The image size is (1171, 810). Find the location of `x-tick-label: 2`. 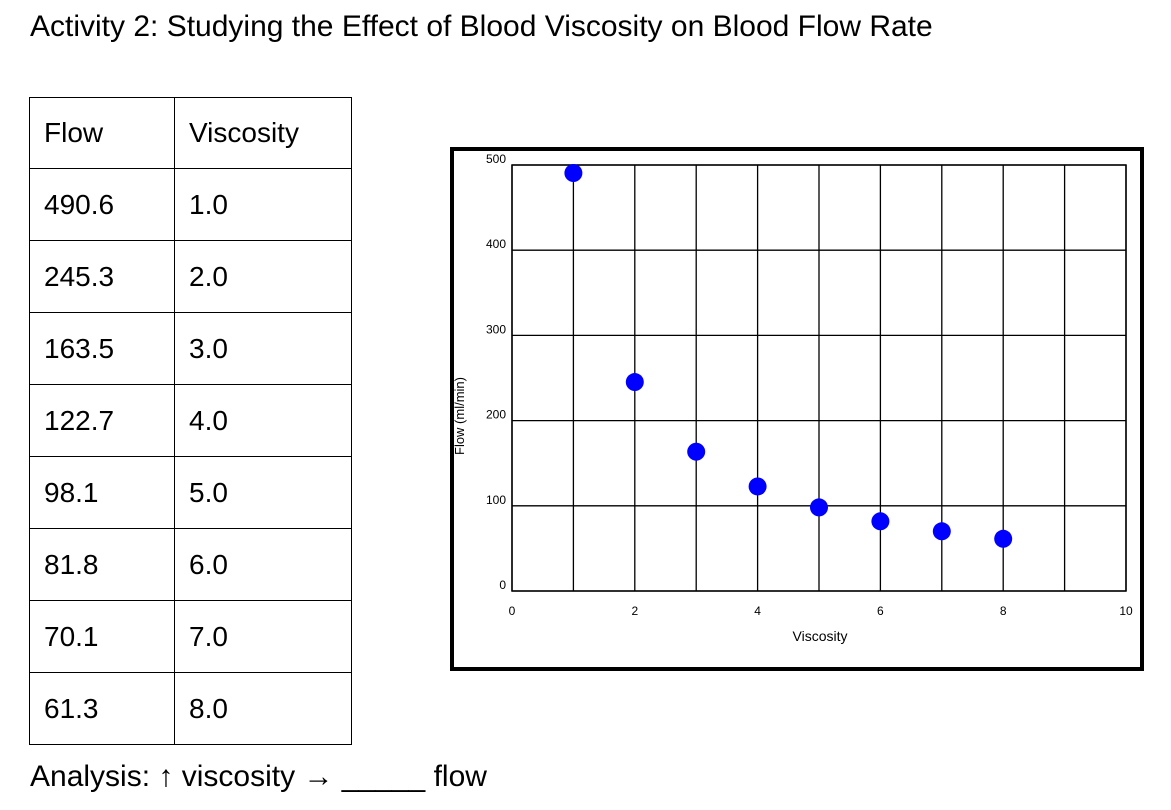

x-tick-label: 2 is located at coordinates (634, 611).